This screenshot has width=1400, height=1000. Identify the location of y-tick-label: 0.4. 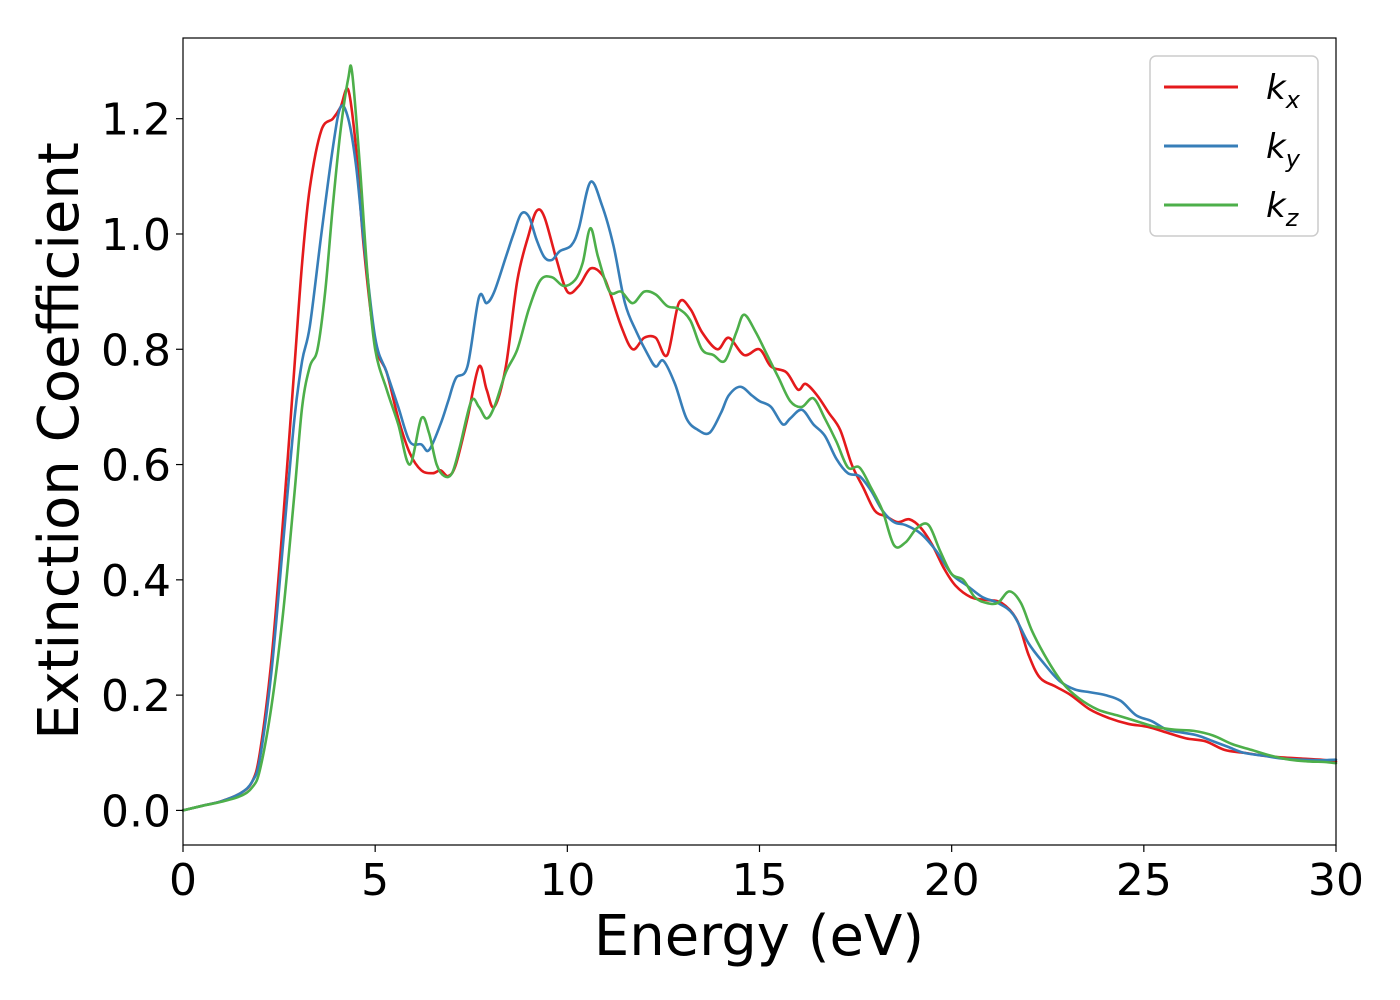
(136, 581).